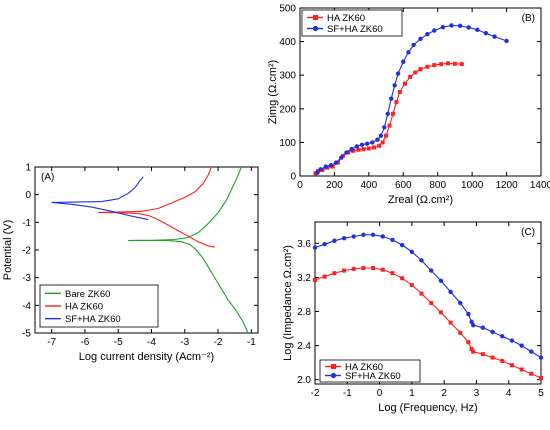 Image resolution: width=550 pixels, height=430 pixels. I want to click on legend-label-b: SF+HA ZK60, so click(355, 29).